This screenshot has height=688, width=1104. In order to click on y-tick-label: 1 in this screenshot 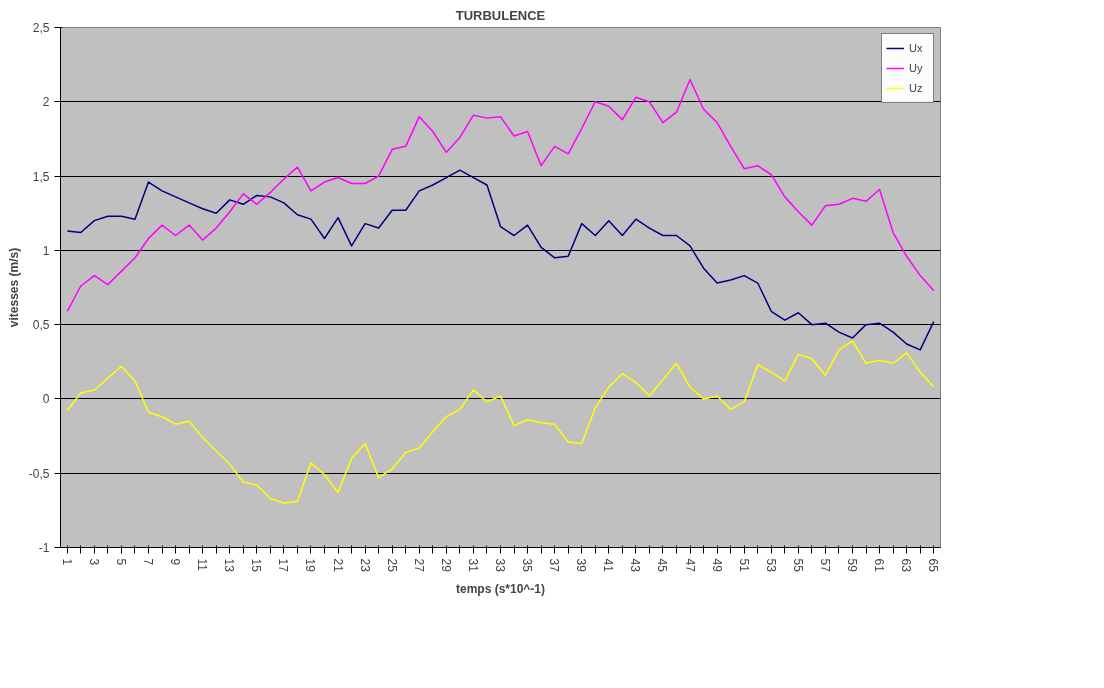, I will do `click(46, 250)`.